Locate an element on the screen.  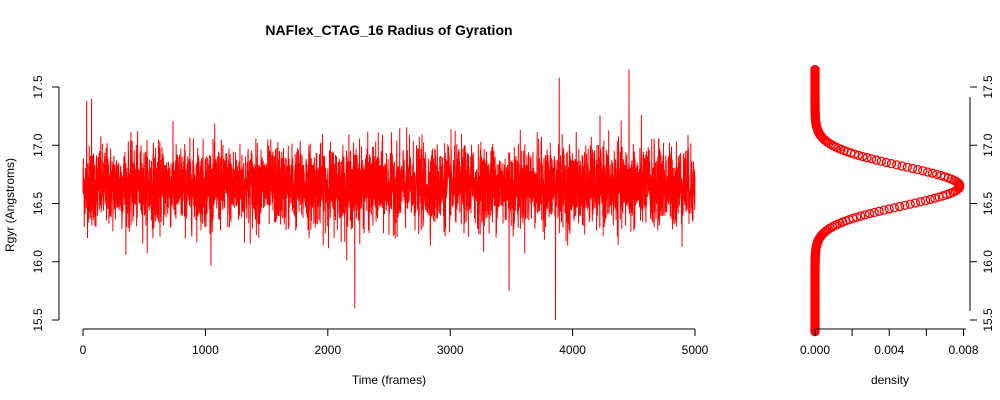
y-axis-ticks: 15.5 16.0 16.5 17.0 17.5 is located at coordinates (45, 203).